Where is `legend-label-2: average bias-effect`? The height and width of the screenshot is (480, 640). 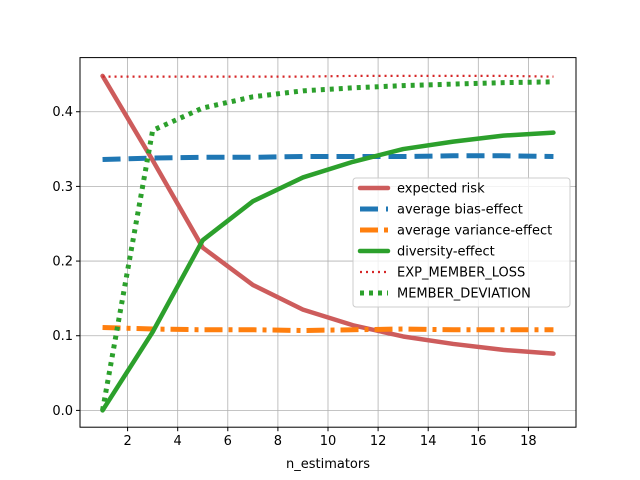 legend-label-2: average bias-effect is located at coordinates (460, 210).